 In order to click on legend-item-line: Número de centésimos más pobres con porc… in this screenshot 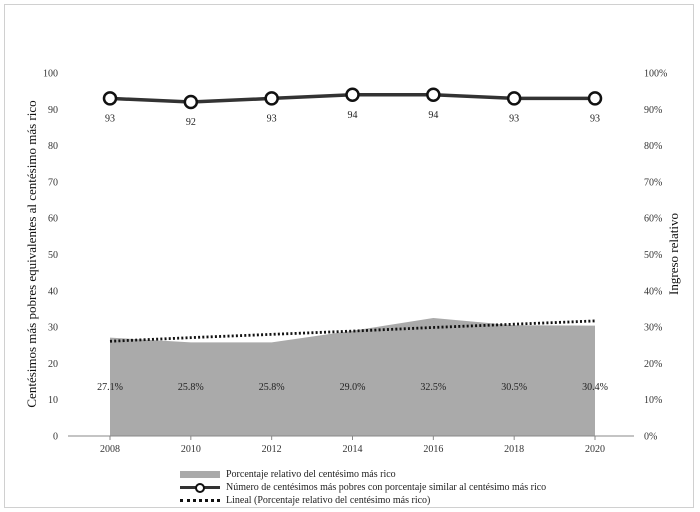, I will do `click(362, 487)`.